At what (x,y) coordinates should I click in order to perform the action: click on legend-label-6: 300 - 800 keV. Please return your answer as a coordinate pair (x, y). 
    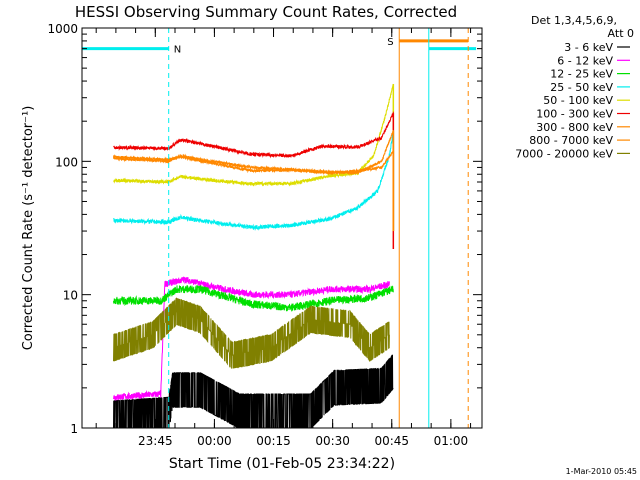
    Looking at the image, I should click on (574, 127).